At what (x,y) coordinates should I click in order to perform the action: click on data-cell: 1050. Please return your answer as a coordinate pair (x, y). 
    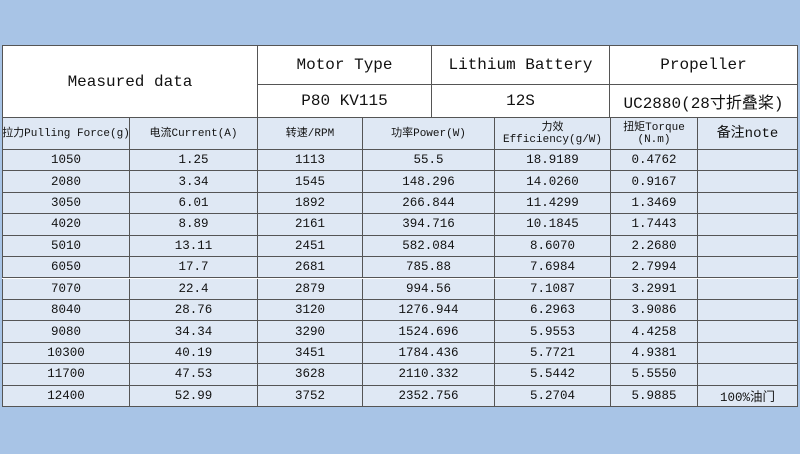
    Looking at the image, I should click on (66, 161).